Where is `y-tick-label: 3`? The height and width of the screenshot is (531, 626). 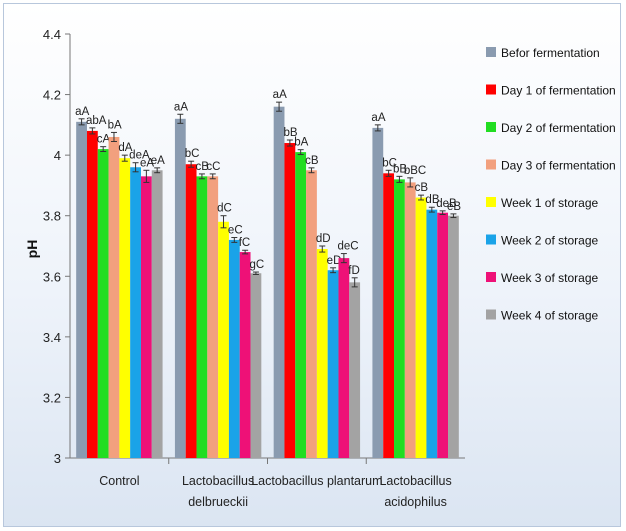
y-tick-label: 3 is located at coordinates (57, 458).